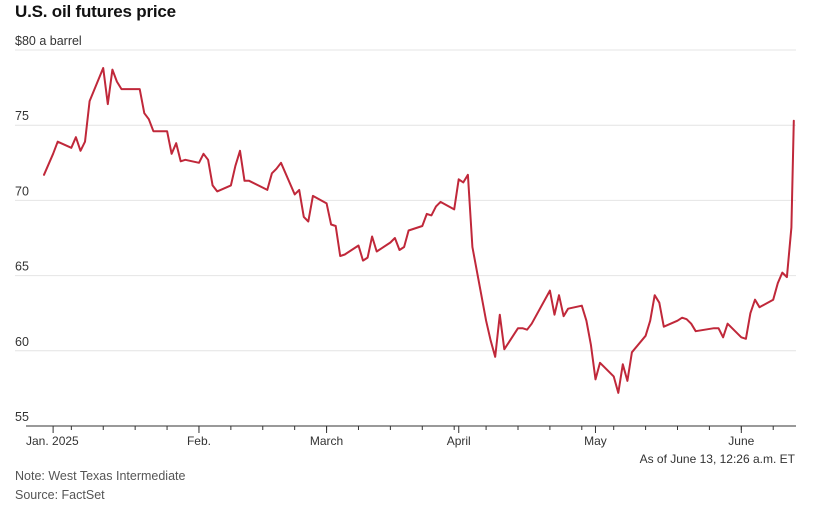 This screenshot has width=821, height=508. What do you see at coordinates (60, 495) in the screenshot?
I see `chart-source: Source: FactSet` at bounding box center [60, 495].